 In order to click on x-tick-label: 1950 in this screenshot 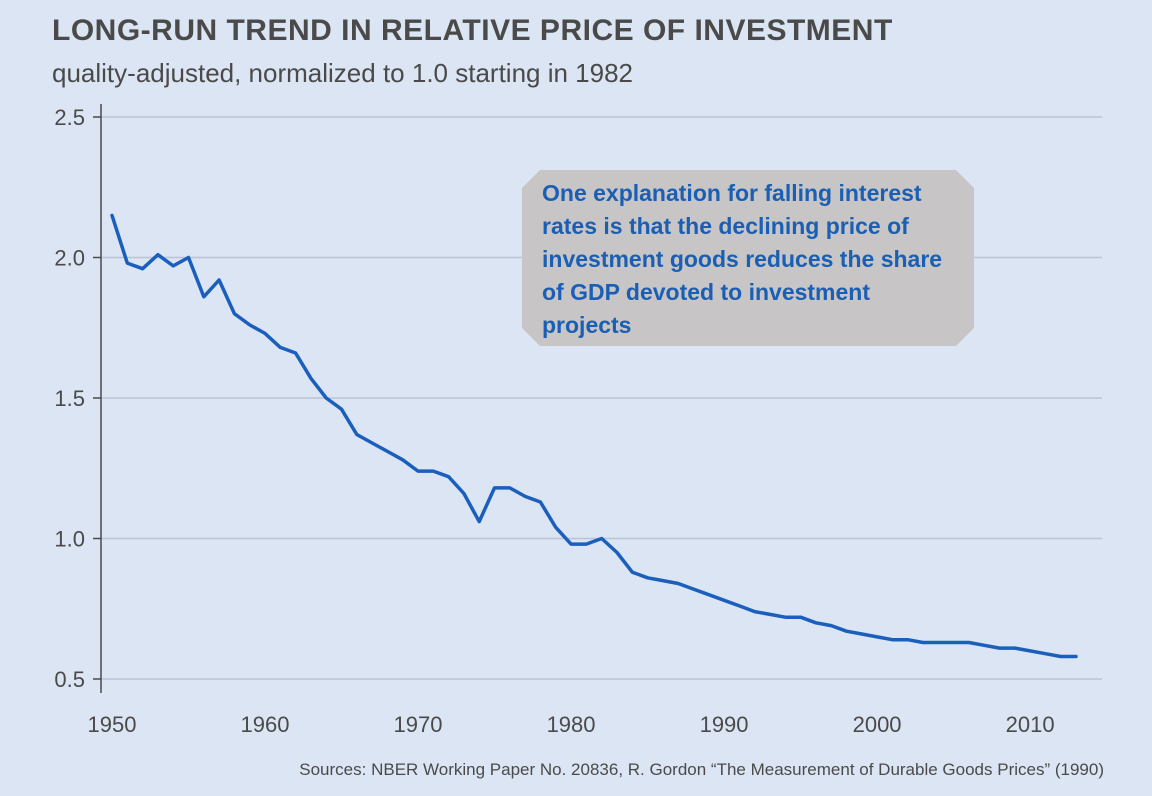, I will do `click(112, 724)`.